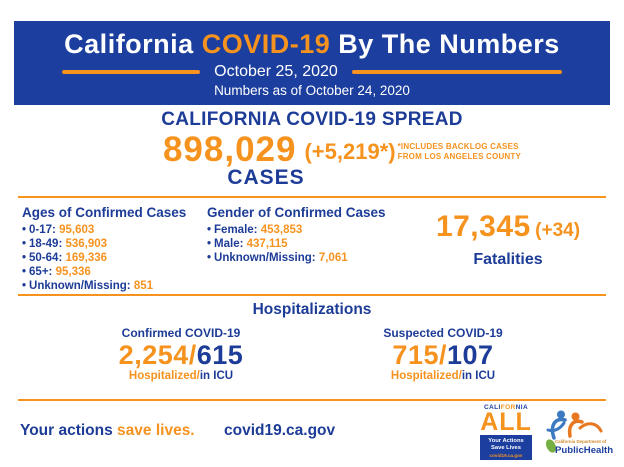 The image size is (624, 467). Describe the element at coordinates (312, 295) in the screenshot. I see `divider-middle` at that location.